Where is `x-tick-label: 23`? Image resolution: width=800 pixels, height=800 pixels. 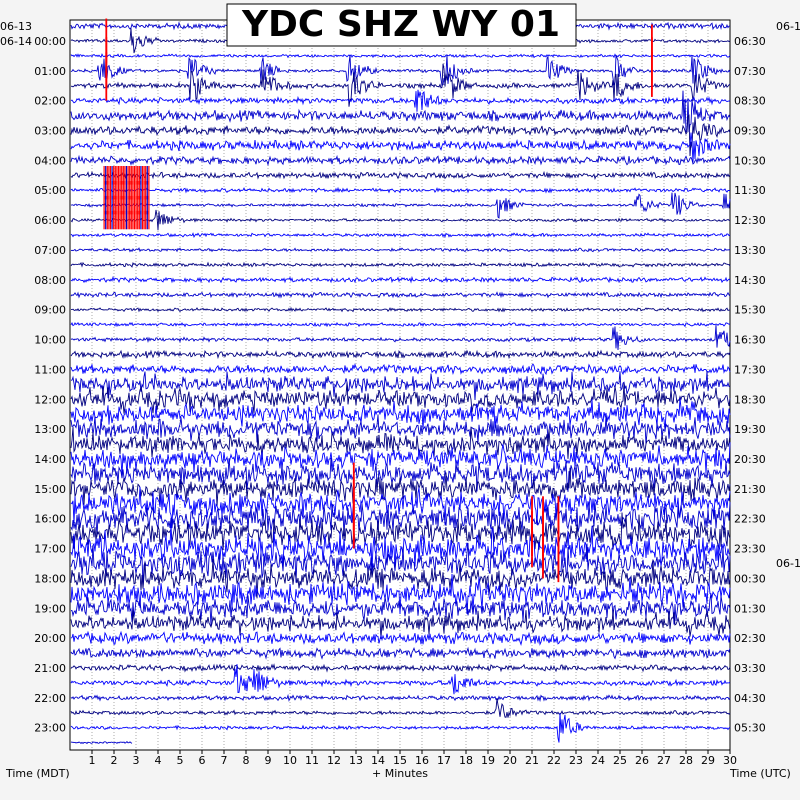
x-tick-label: 23 is located at coordinates (576, 760).